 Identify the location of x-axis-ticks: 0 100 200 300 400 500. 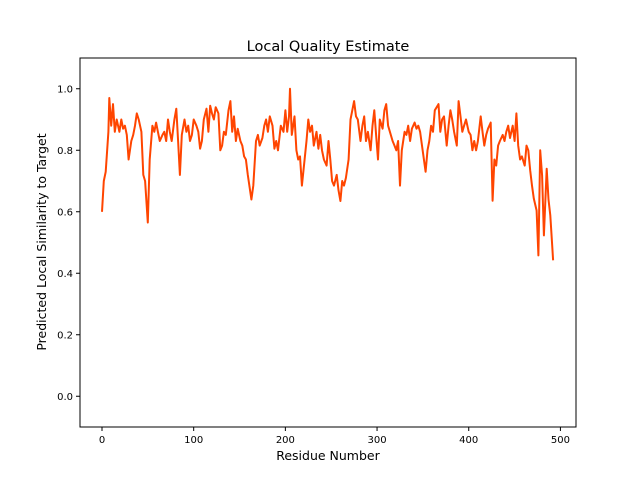
(334, 436).